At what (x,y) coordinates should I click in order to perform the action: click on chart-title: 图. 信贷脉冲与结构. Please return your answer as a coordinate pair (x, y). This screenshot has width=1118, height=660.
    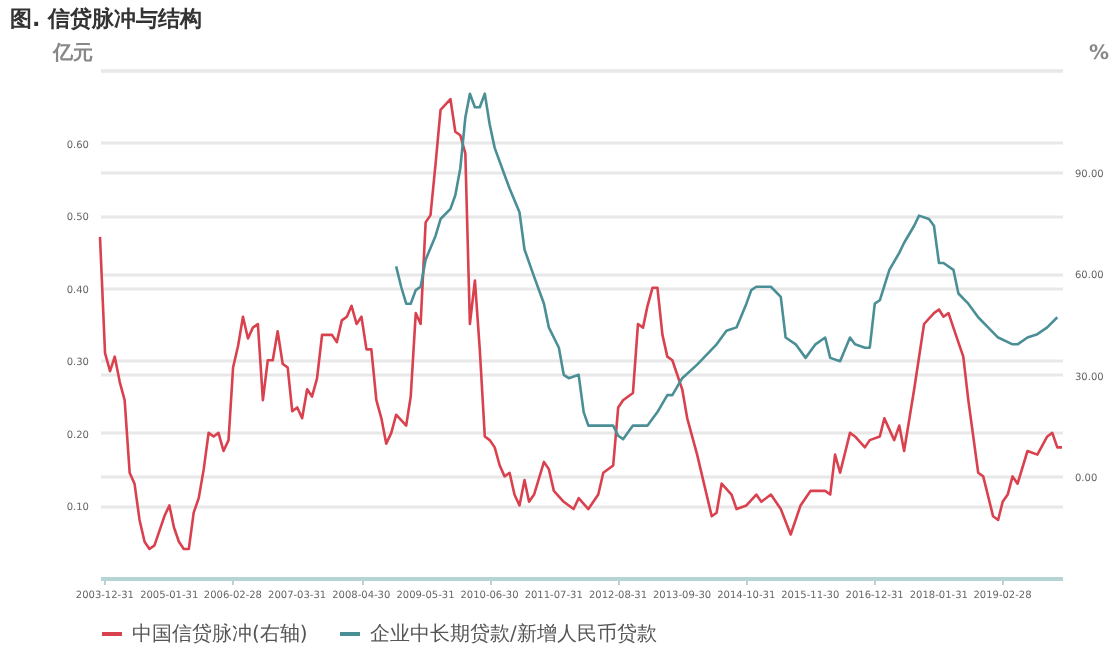
    Looking at the image, I should click on (106, 19).